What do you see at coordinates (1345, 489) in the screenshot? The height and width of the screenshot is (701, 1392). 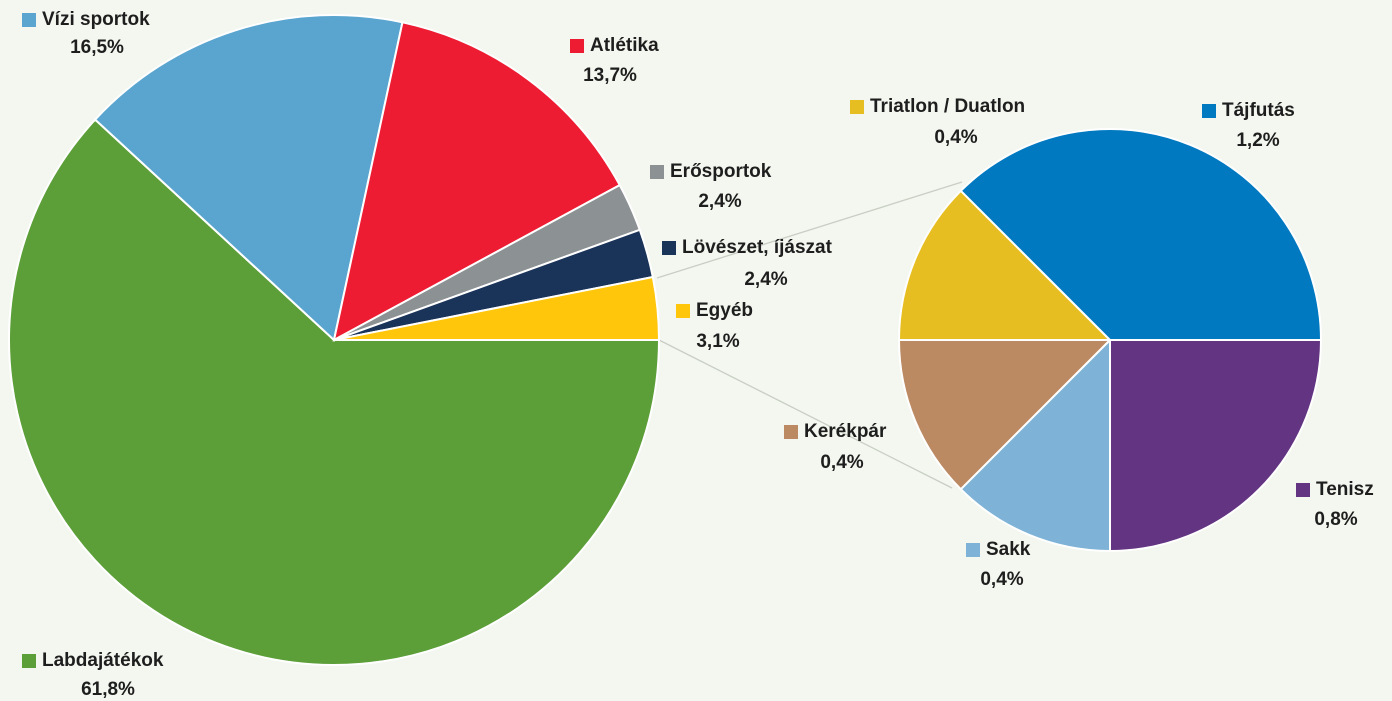 I see `slice-label: Tenisz` at bounding box center [1345, 489].